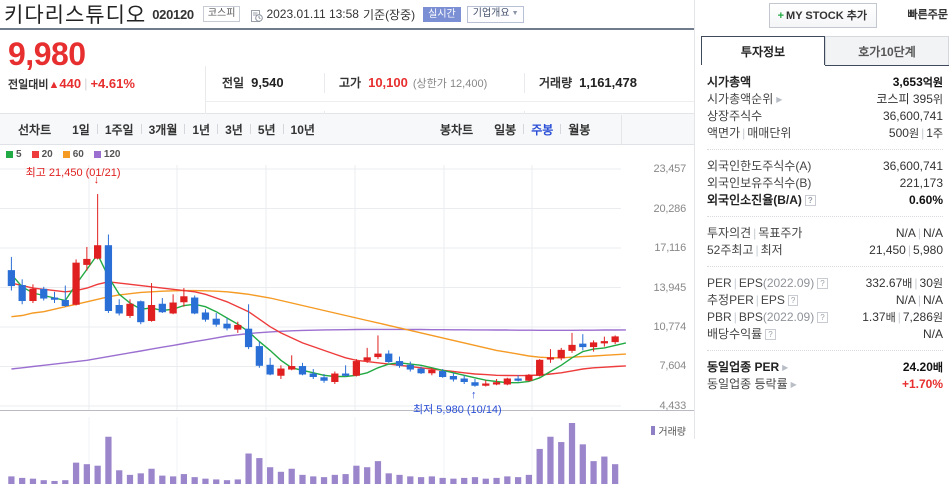  Describe the element at coordinates (579, 129) in the screenshot. I see `candle-period-월봉: 월봉` at that location.